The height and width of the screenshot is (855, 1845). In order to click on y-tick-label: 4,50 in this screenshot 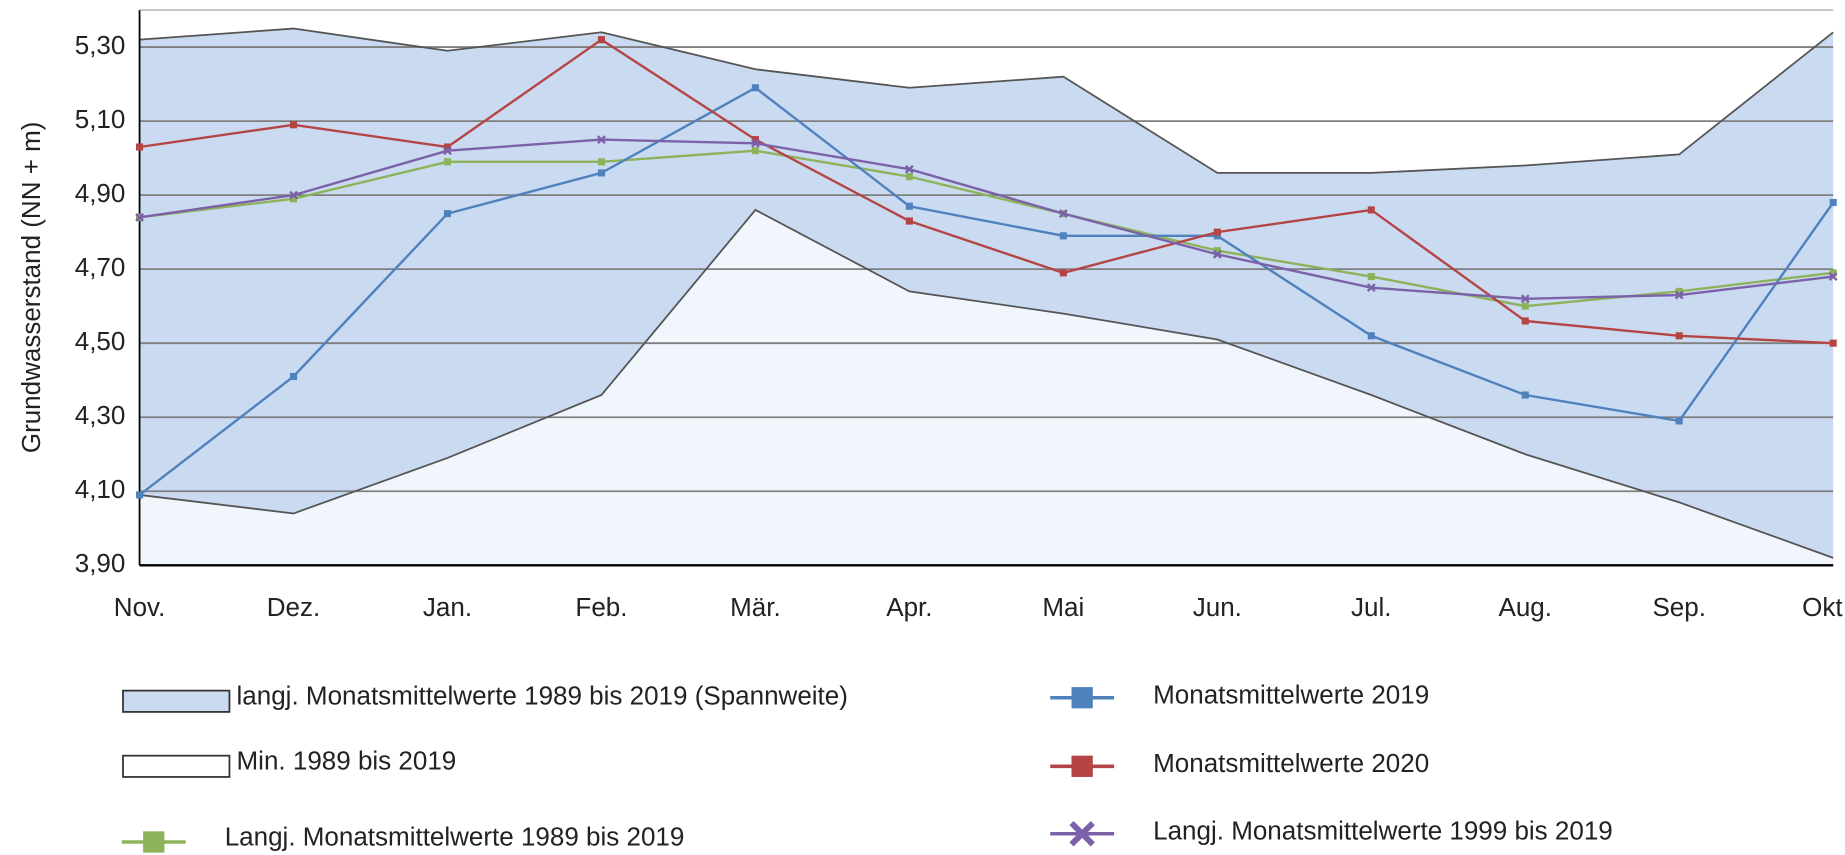, I will do `click(100, 341)`.